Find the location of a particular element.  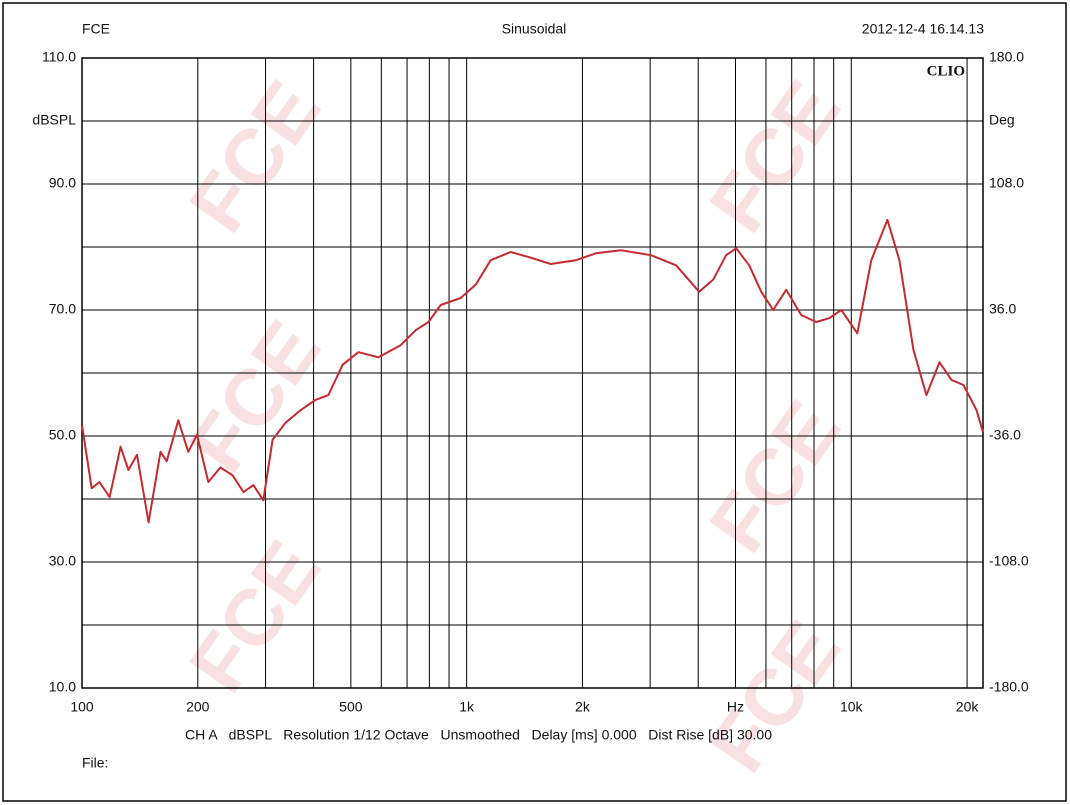

y2-tick-label: 36.0 is located at coordinates (1002, 309).